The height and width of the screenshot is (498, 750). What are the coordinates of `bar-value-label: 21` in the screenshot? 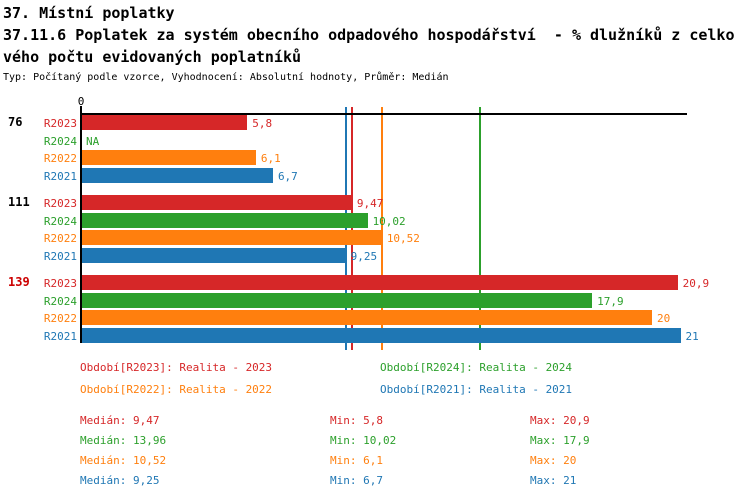 It's located at (692, 336).